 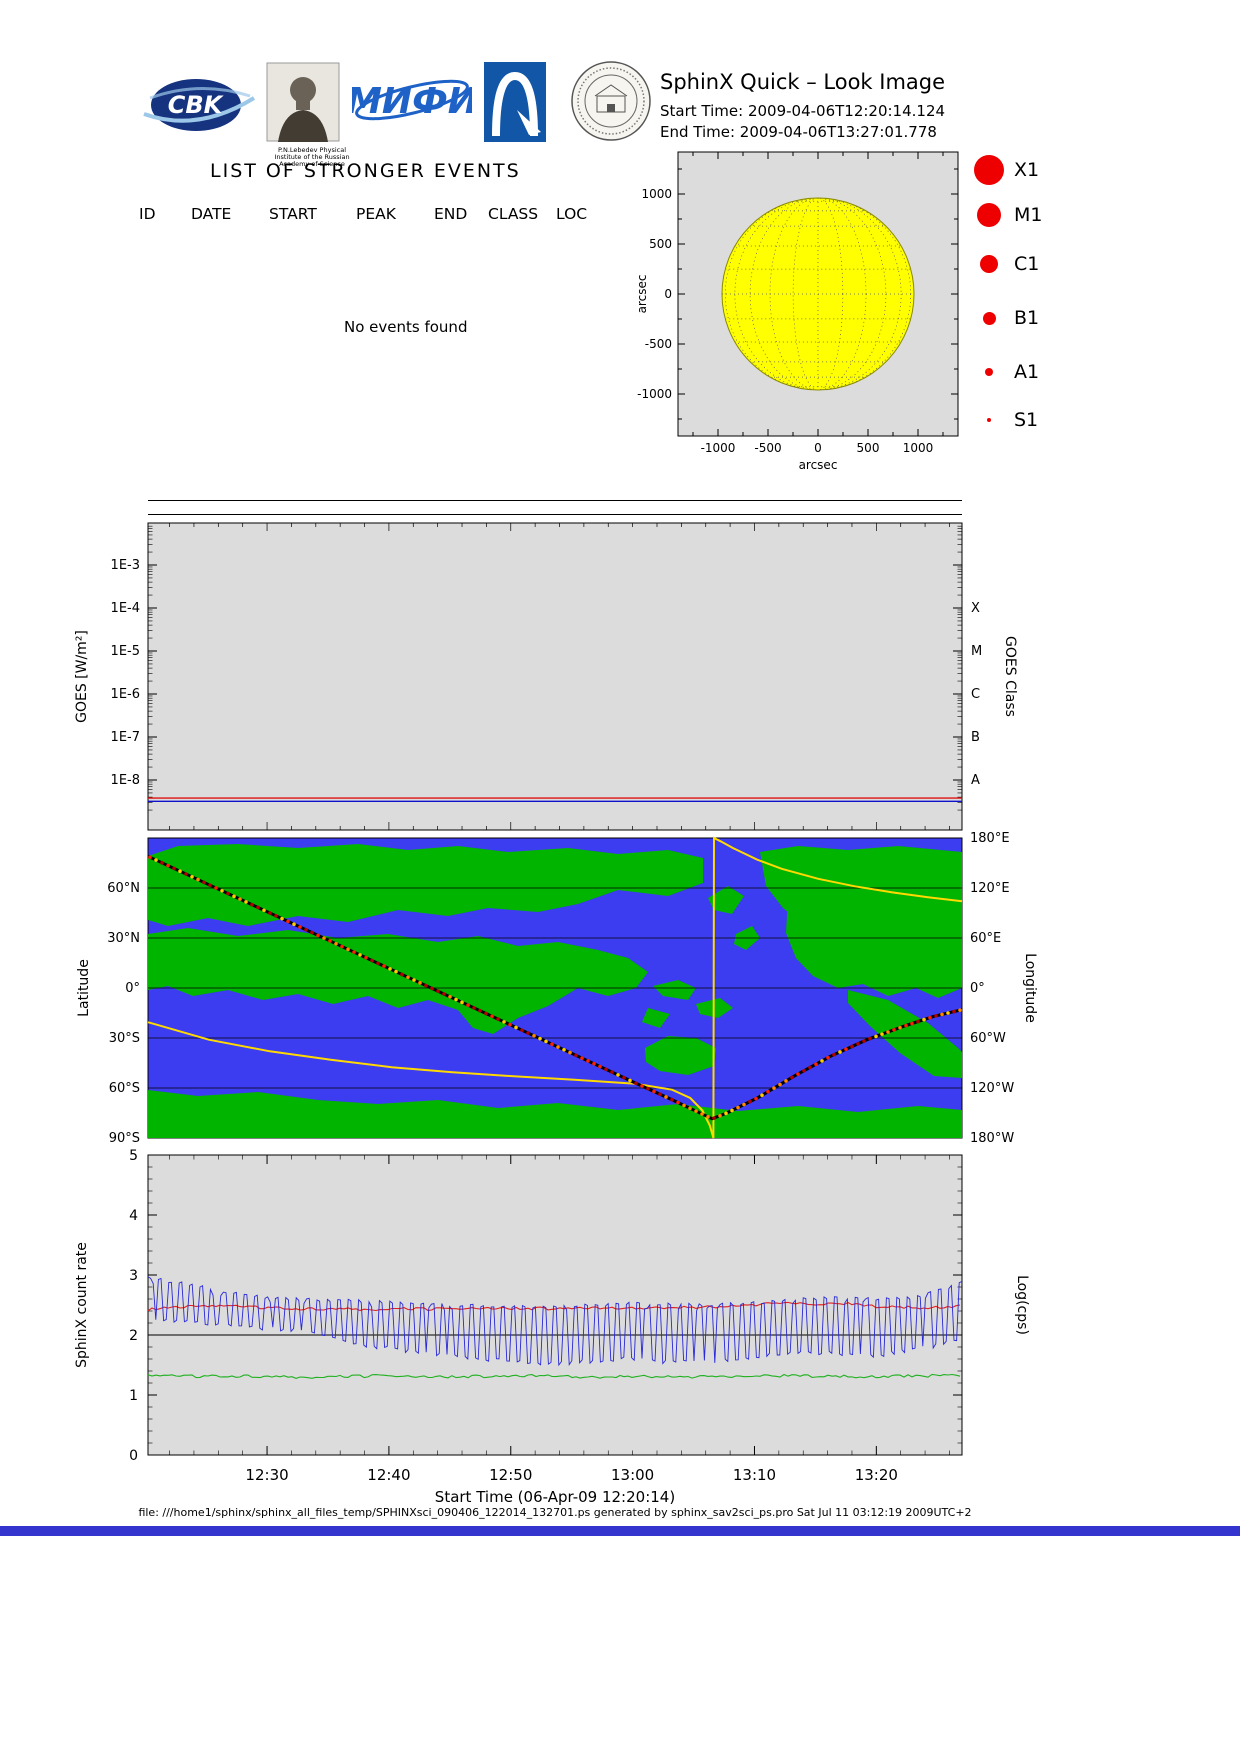 What do you see at coordinates (412, 101) in the screenshot?
I see `mephi-text: МИФИ` at bounding box center [412, 101].